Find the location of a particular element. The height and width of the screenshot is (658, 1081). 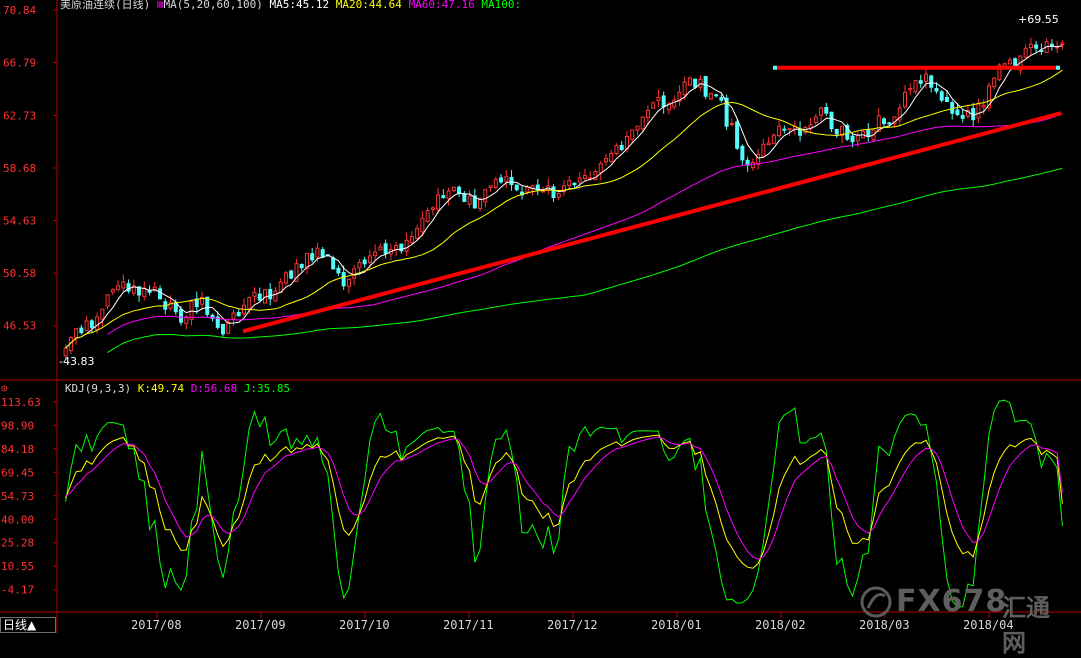

ma-params: MA(5,20,60,100) is located at coordinates (213, 5).